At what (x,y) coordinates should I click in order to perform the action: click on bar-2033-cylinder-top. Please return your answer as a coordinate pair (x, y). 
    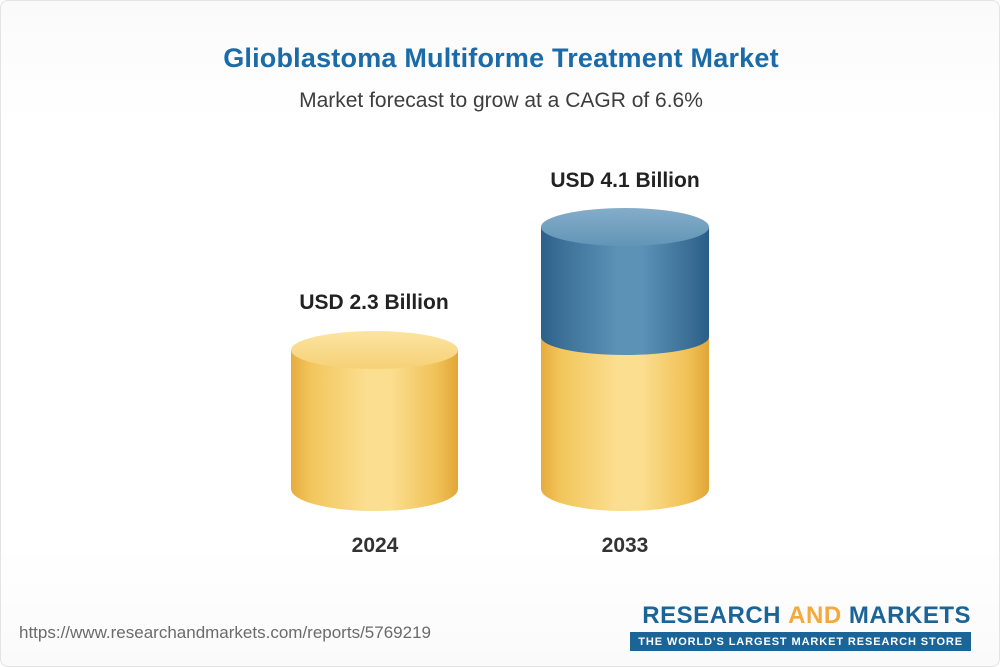
    Looking at the image, I should click on (625, 227).